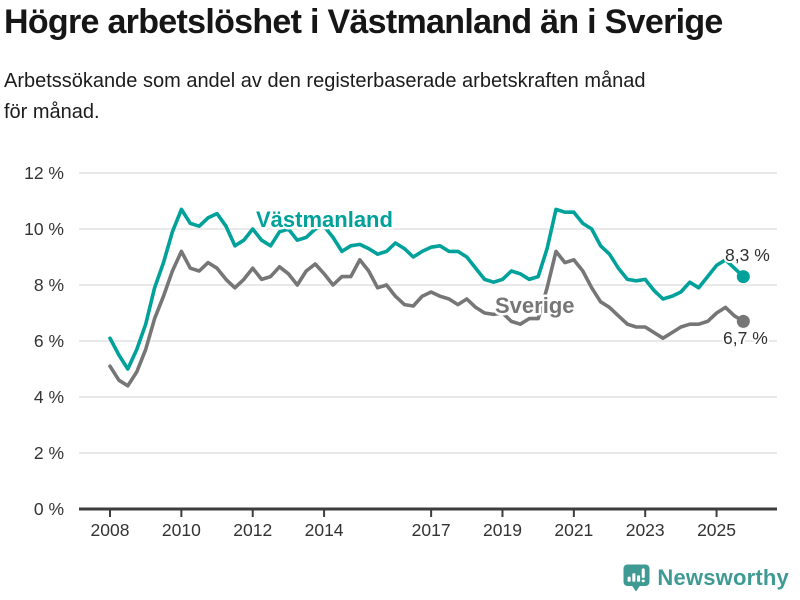 The width and height of the screenshot is (800, 600). What do you see at coordinates (49, 509) in the screenshot?
I see `y-axis-label: 0 %` at bounding box center [49, 509].